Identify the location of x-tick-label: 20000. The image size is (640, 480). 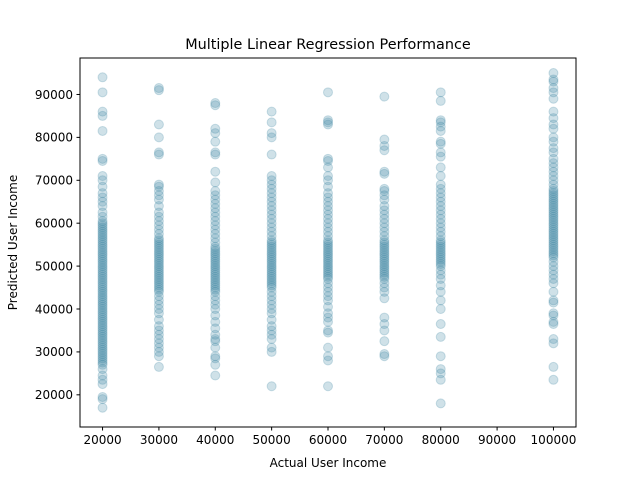
(102, 440).